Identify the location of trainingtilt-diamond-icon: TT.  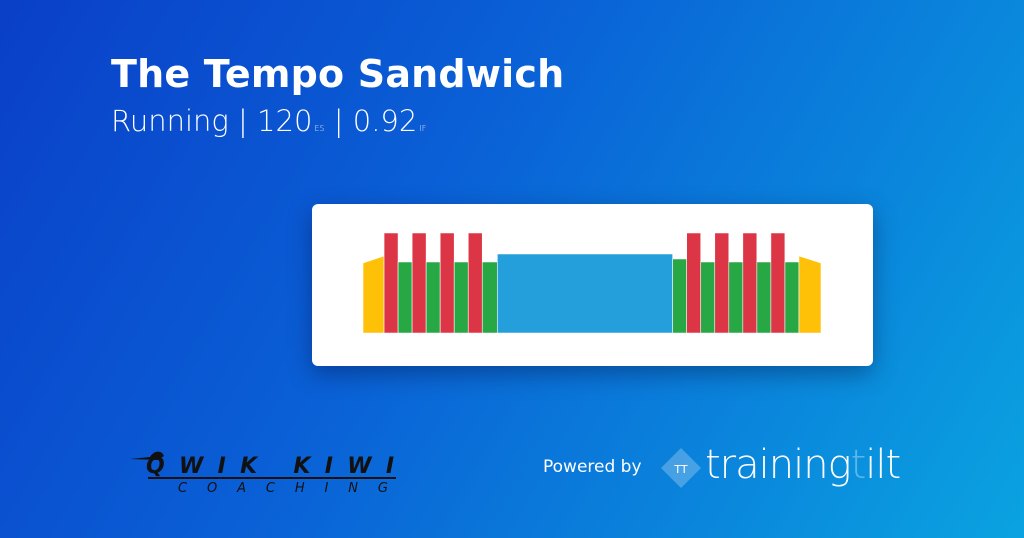
(681, 468).